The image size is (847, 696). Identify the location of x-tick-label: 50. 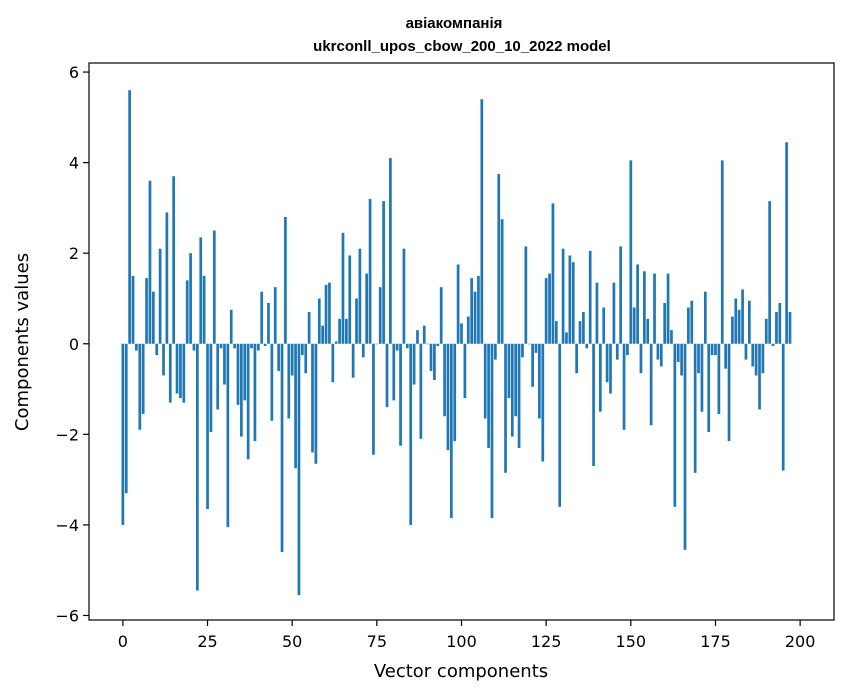
(292, 641).